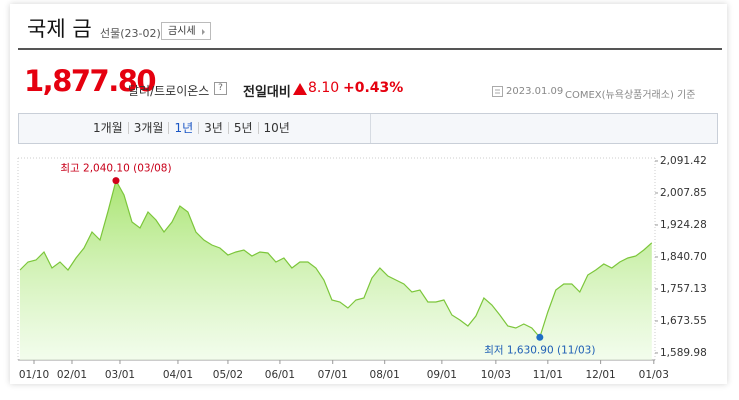 The width and height of the screenshot is (739, 400). I want to click on tab: 1년, so click(183, 128).